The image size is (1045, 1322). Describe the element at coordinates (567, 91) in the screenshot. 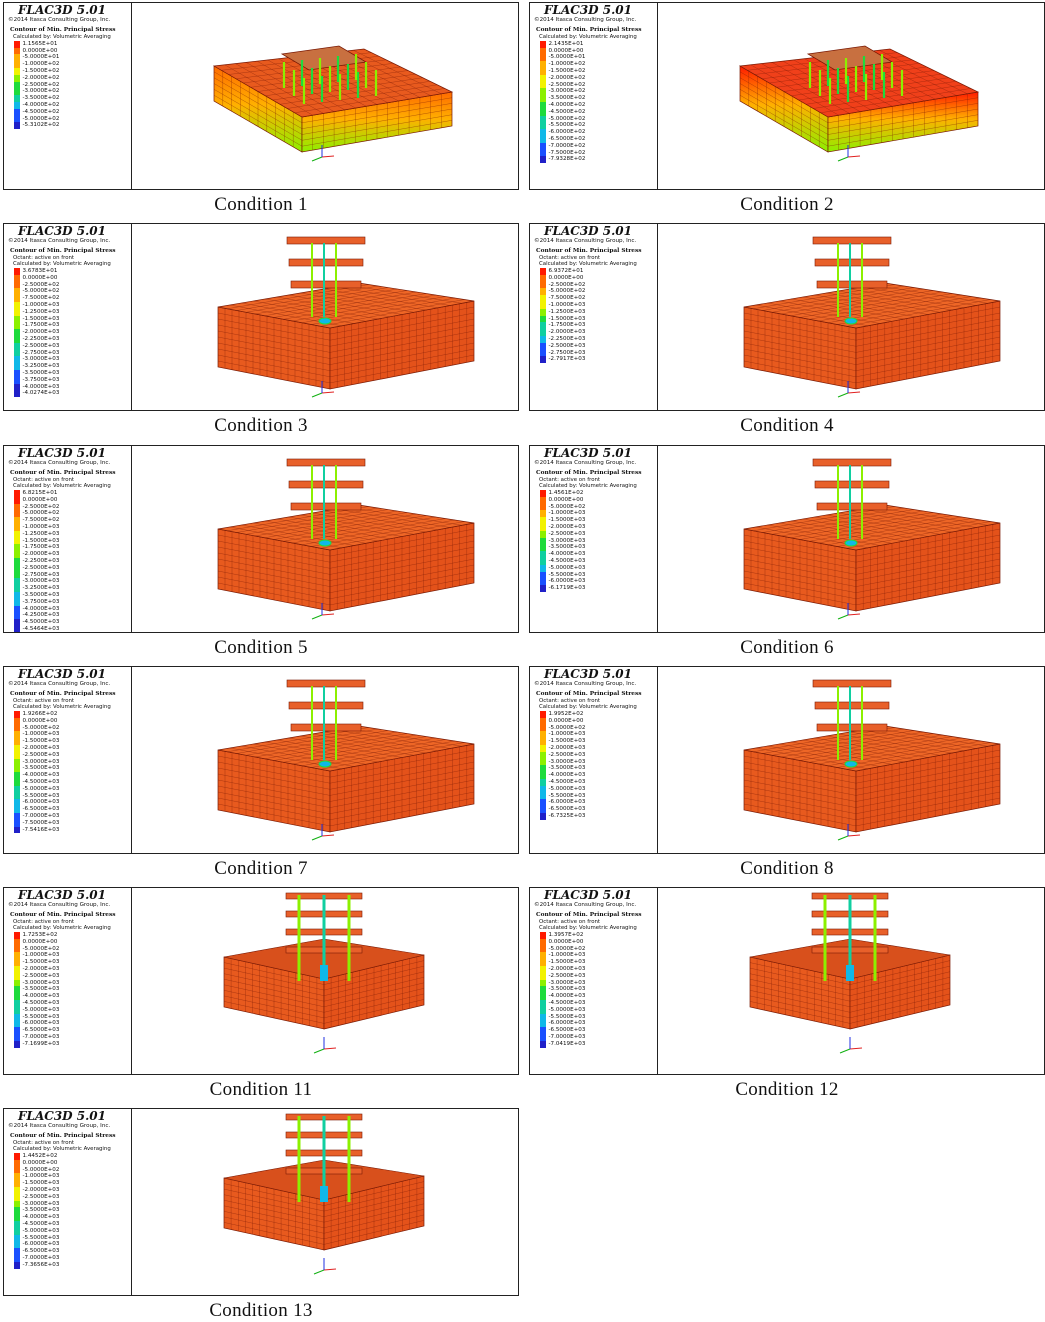

I see `legend-value: -3.0000E+02` at that location.